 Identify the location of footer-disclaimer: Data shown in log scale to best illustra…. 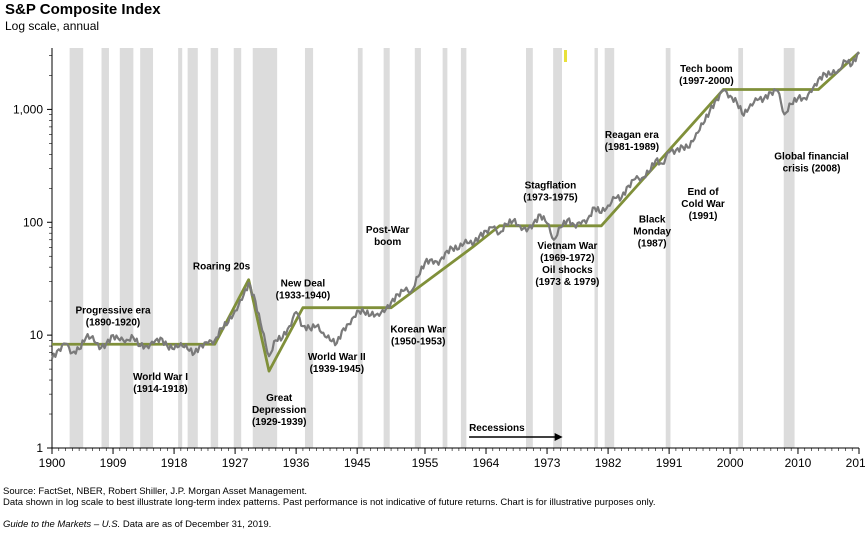
(329, 502).